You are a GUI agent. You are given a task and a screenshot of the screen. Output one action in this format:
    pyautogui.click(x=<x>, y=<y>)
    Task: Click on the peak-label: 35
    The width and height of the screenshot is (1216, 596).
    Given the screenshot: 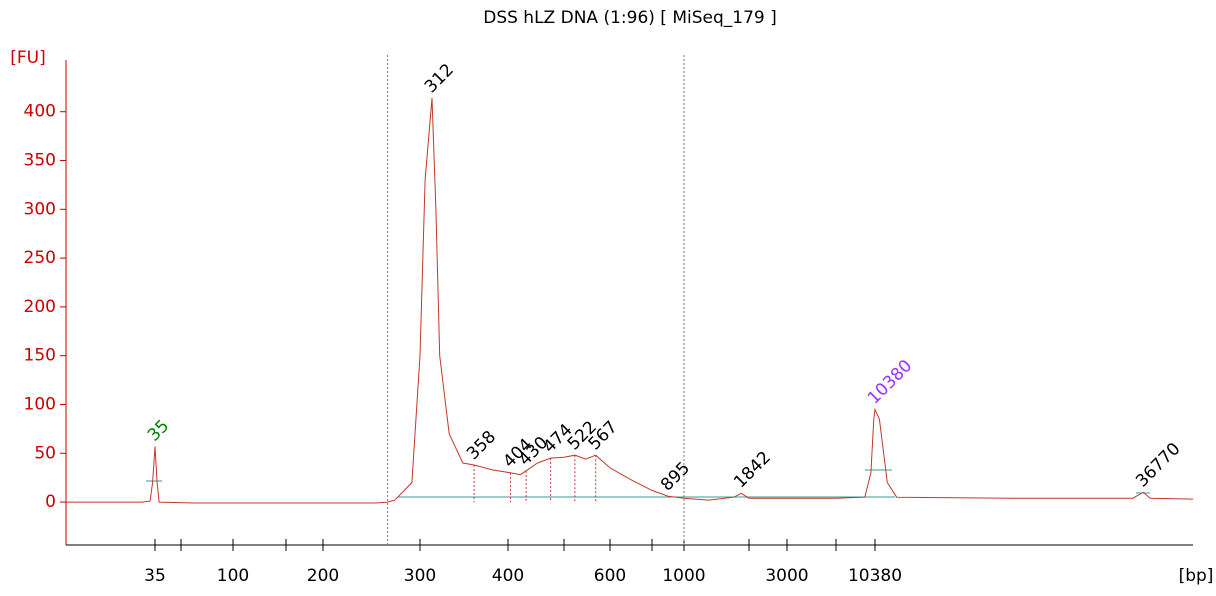 What is the action you would take?
    pyautogui.click(x=158, y=430)
    